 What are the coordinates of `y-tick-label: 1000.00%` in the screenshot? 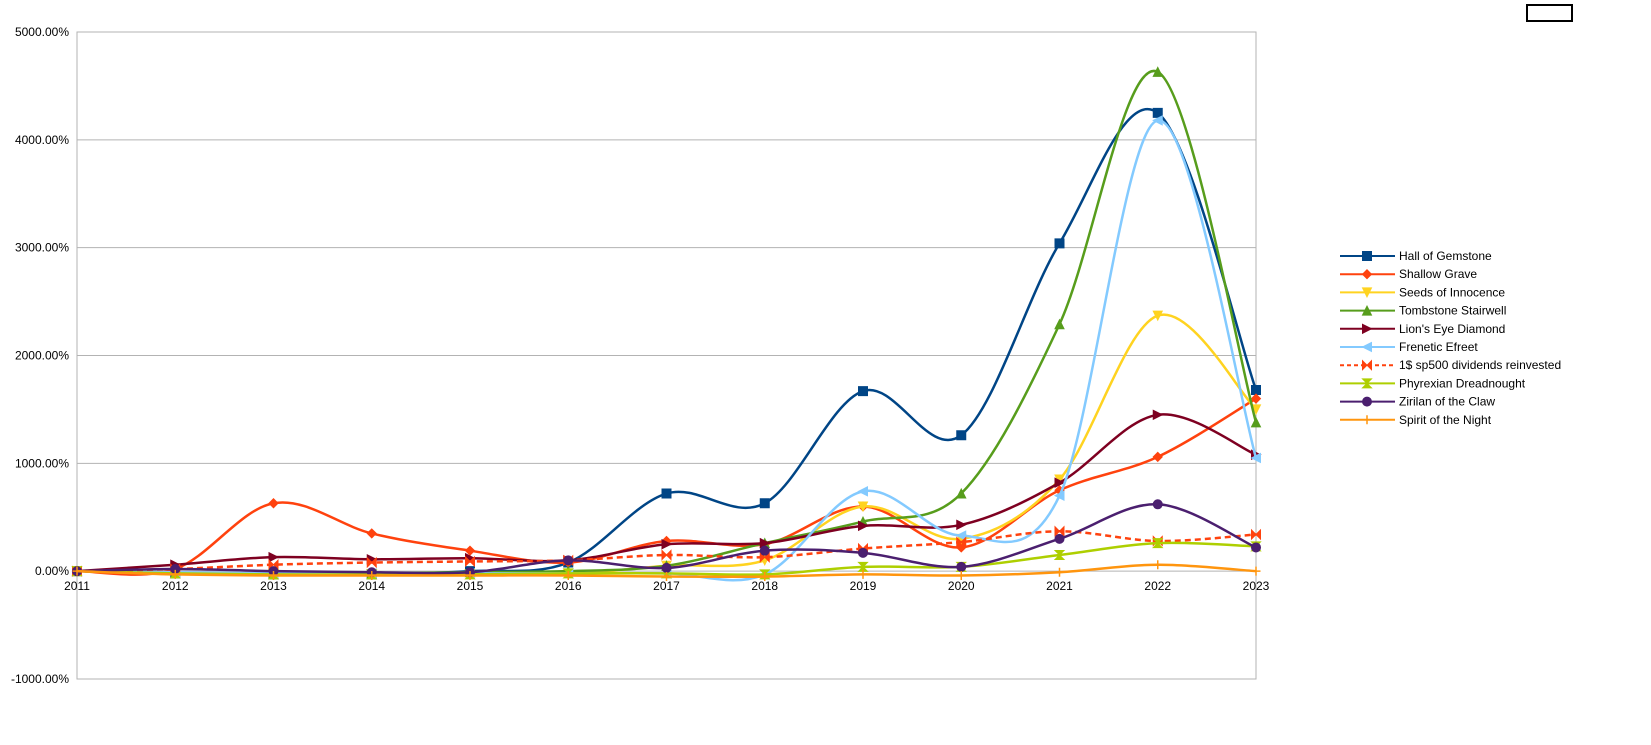 It's located at (42, 463).